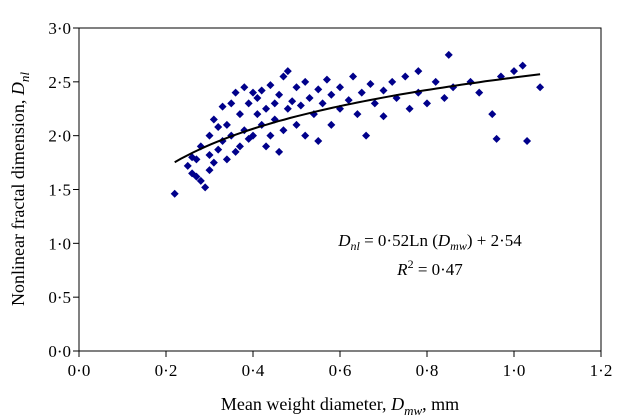 The image size is (631, 418). I want to click on x-tick-label: 0·8, so click(427, 370).